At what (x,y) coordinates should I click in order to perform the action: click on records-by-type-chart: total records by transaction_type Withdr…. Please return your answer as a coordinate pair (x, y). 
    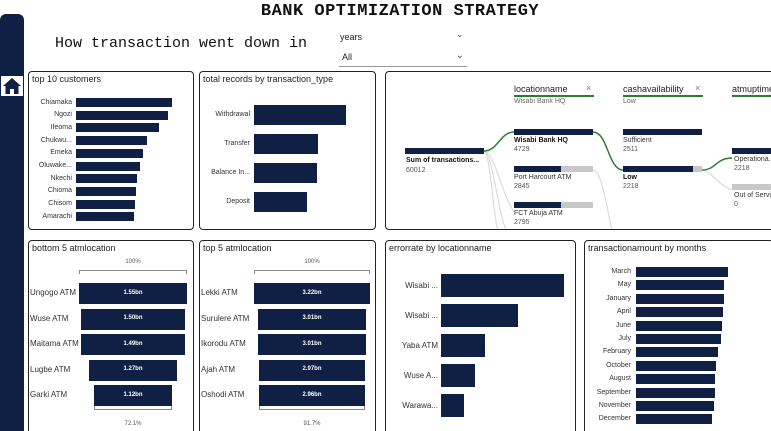
    Looking at the image, I should click on (287, 150).